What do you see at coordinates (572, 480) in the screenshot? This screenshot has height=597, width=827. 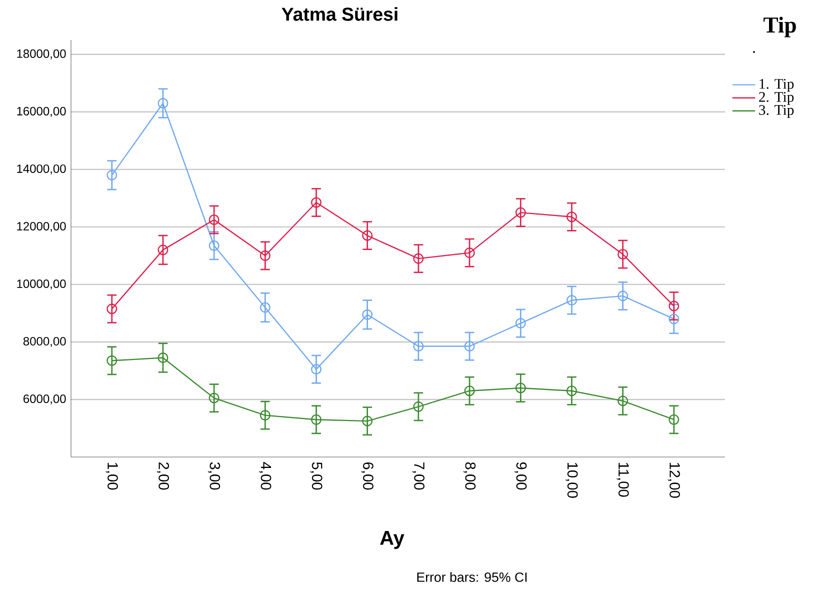 I see `x-tick-label: 10,00` at bounding box center [572, 480].